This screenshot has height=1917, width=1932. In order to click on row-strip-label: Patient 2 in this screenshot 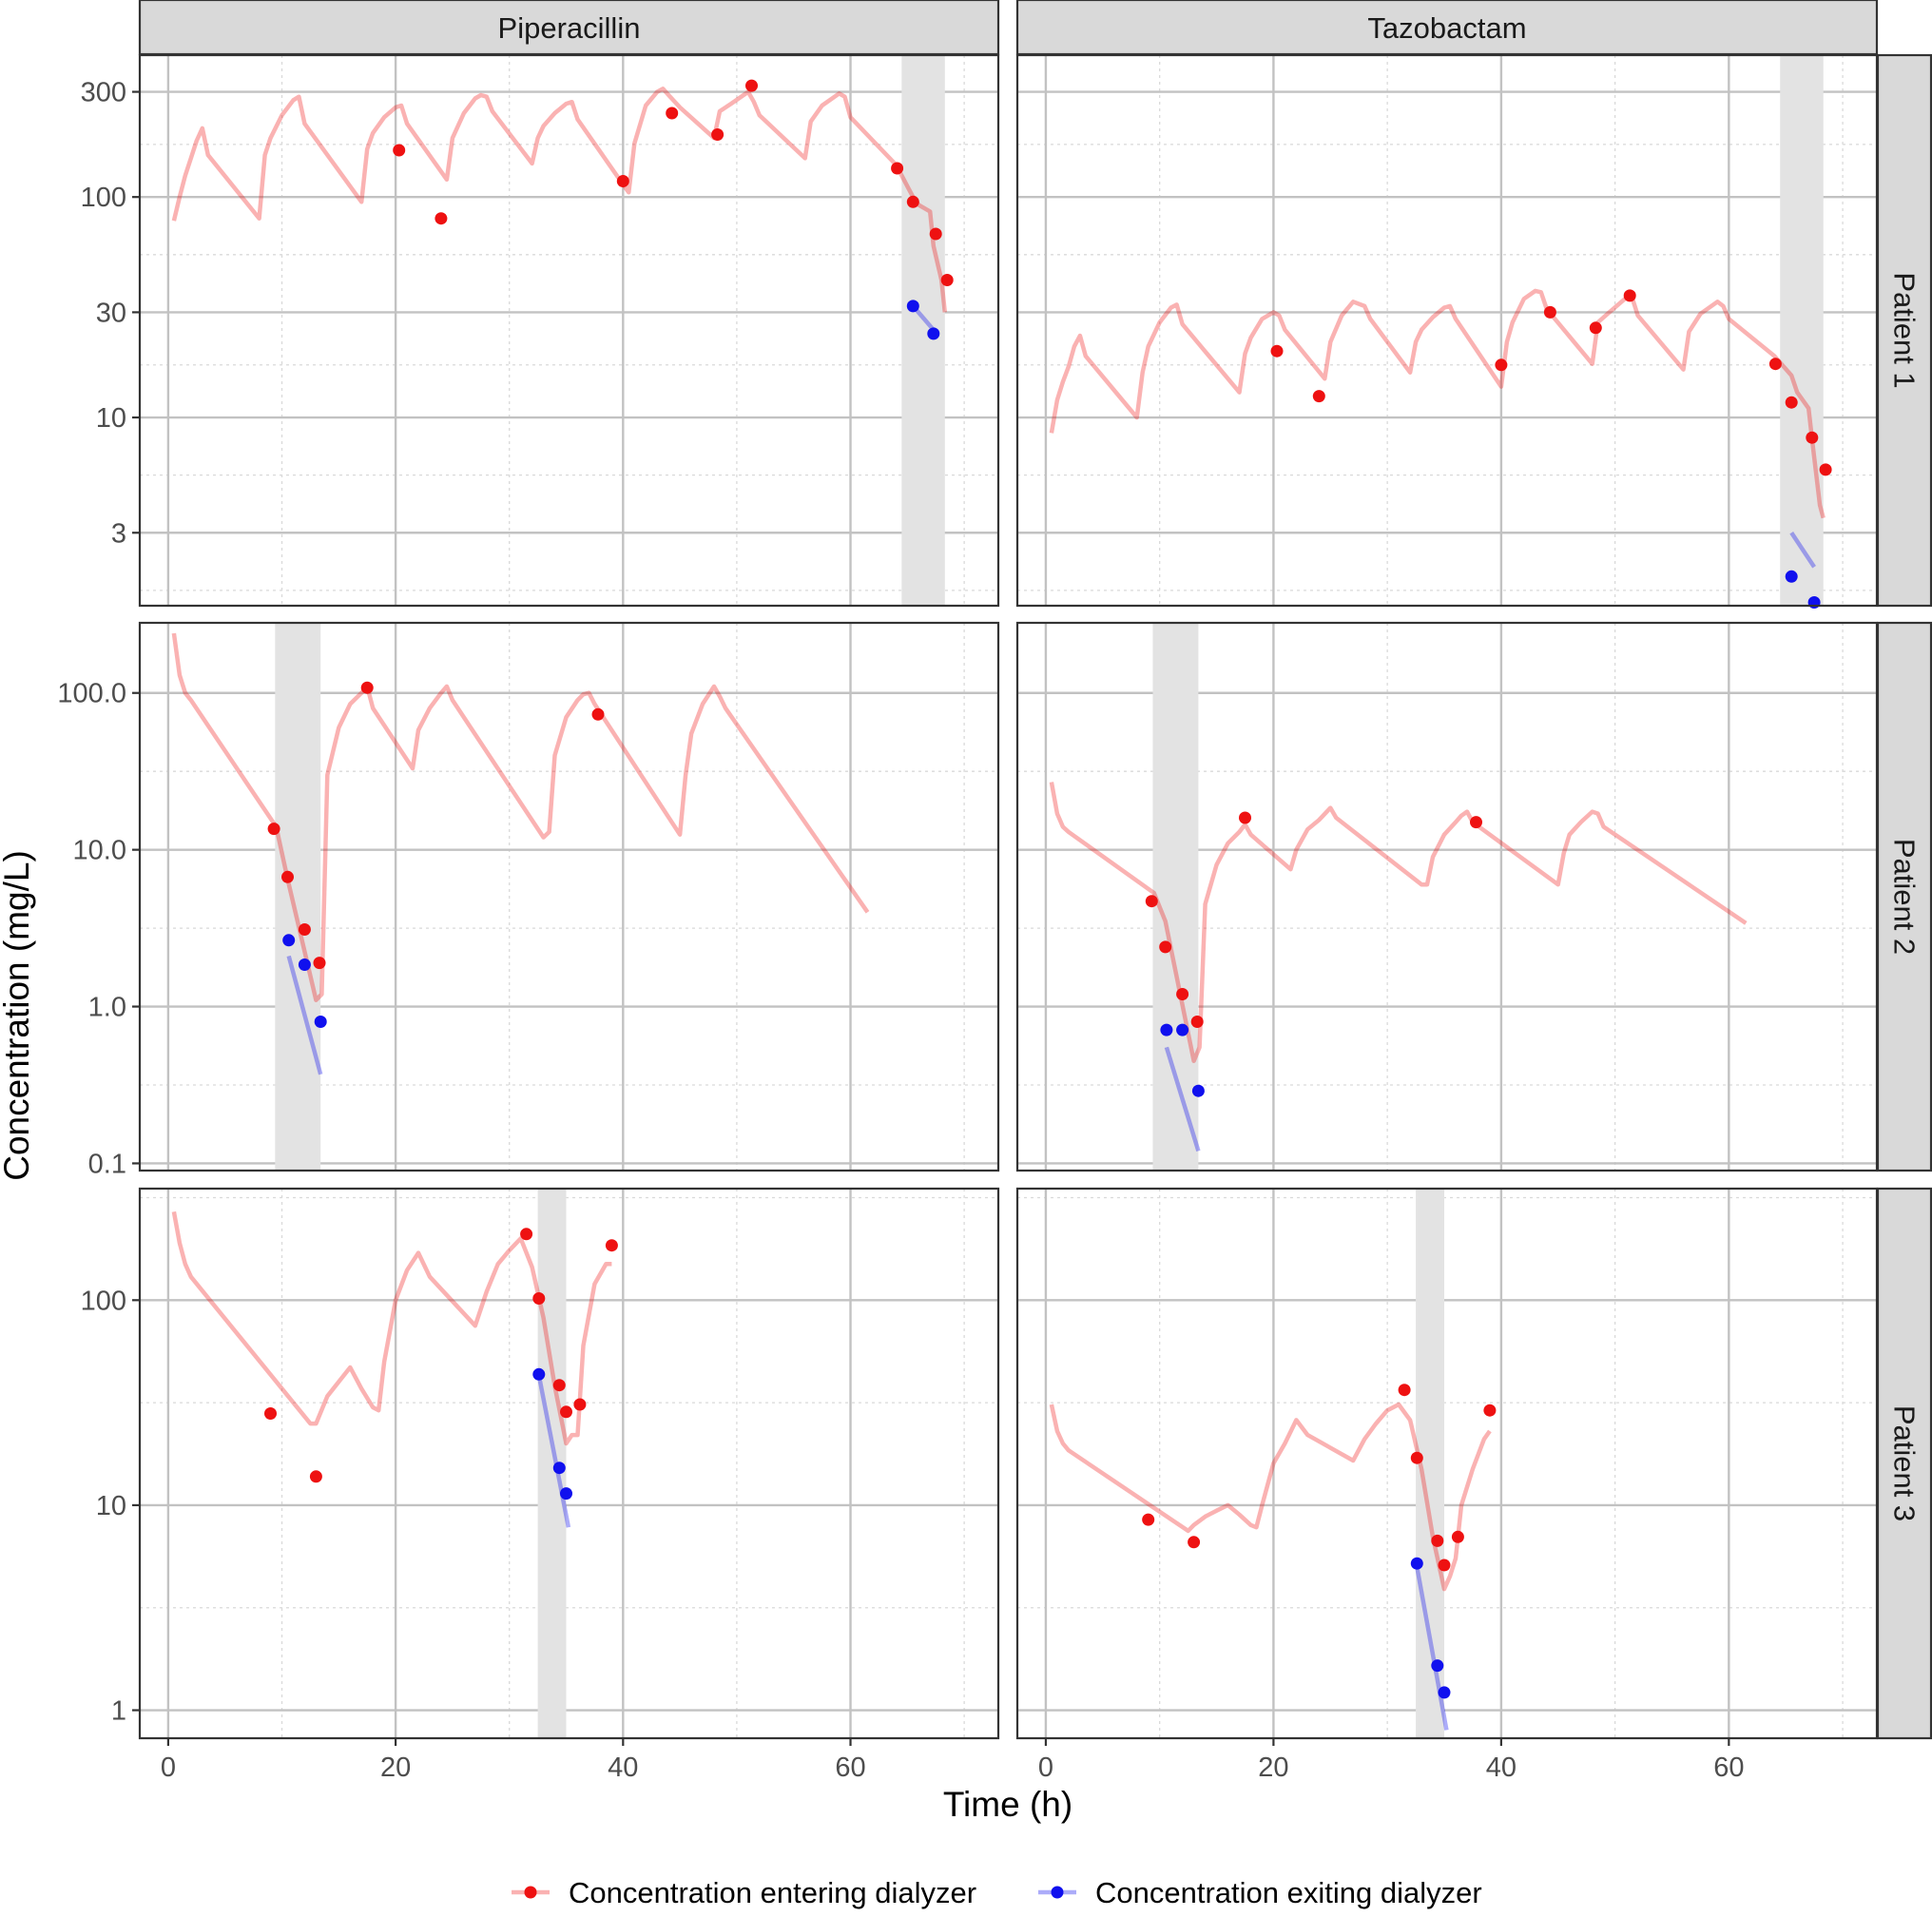, I will do `click(1905, 897)`.